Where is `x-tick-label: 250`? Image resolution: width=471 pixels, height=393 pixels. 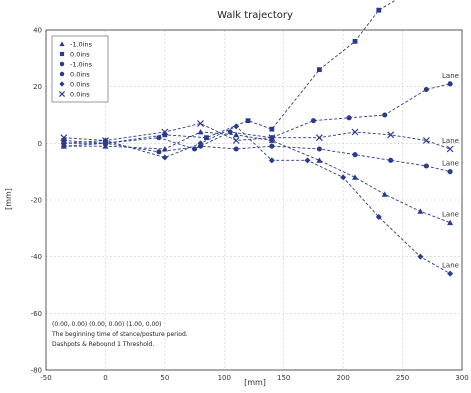 x-tick-label: 250 is located at coordinates (402, 378).